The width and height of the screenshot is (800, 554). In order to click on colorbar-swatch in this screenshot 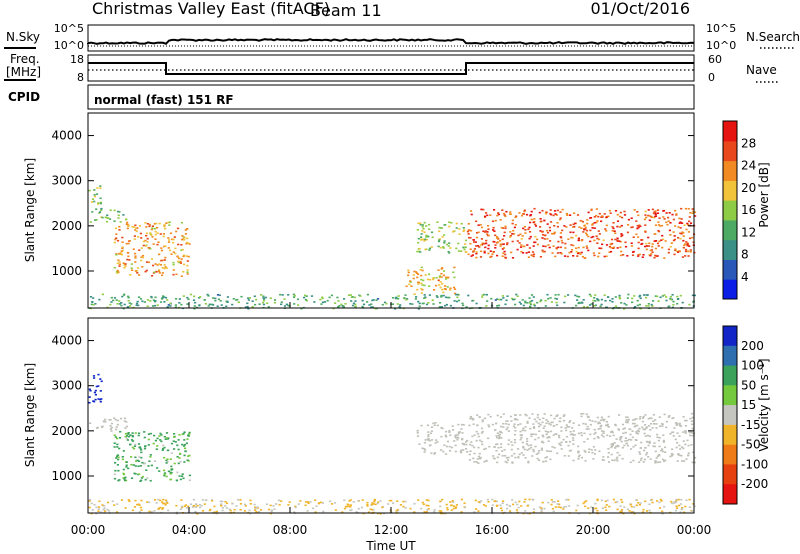, I will do `click(730, 415)`.